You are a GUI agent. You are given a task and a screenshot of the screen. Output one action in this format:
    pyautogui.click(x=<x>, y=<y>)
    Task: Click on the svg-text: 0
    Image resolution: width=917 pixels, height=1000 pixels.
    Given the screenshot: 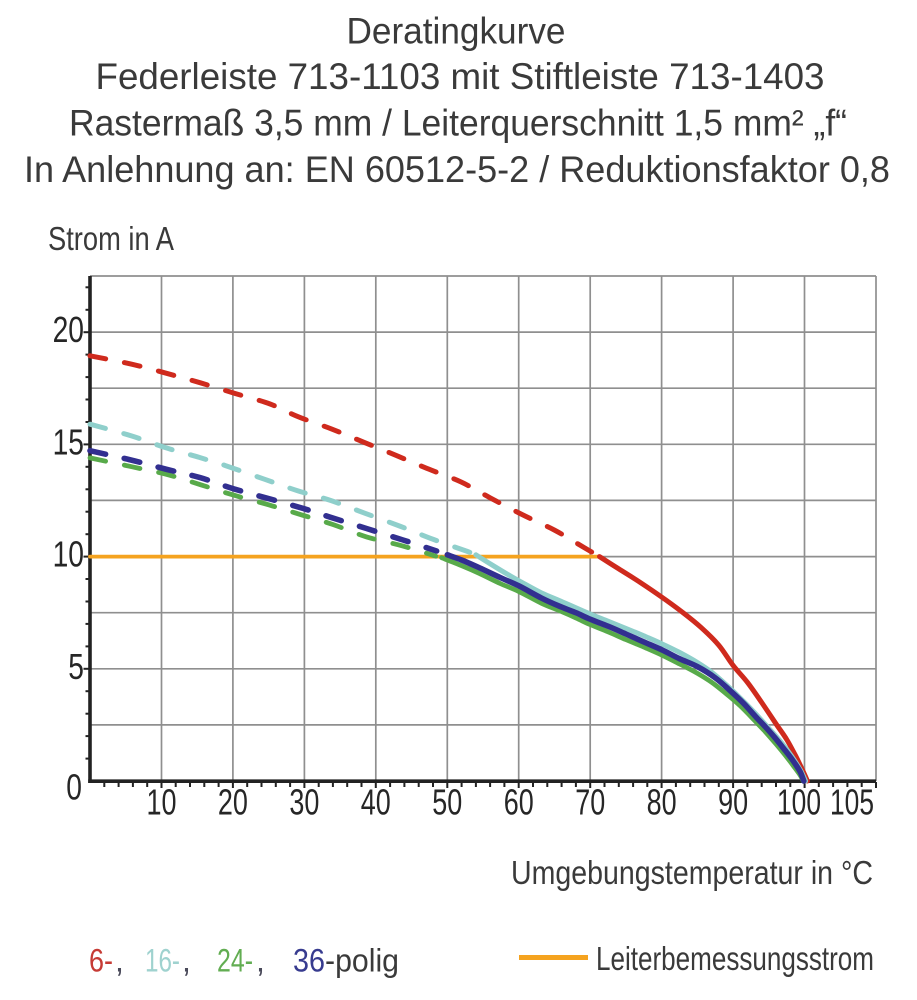 What is the action you would take?
    pyautogui.click(x=74, y=787)
    